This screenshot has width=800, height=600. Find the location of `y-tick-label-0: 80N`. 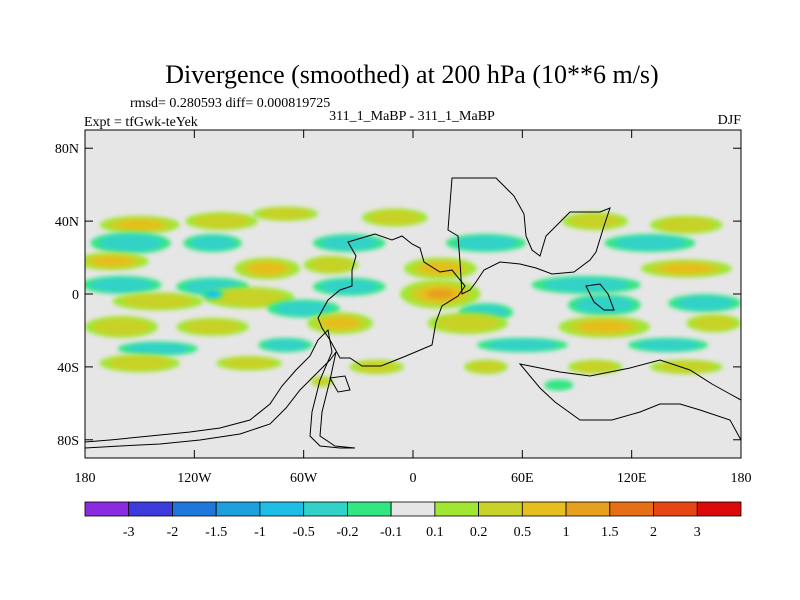

y-tick-label-0: 80N is located at coordinates (67, 149).